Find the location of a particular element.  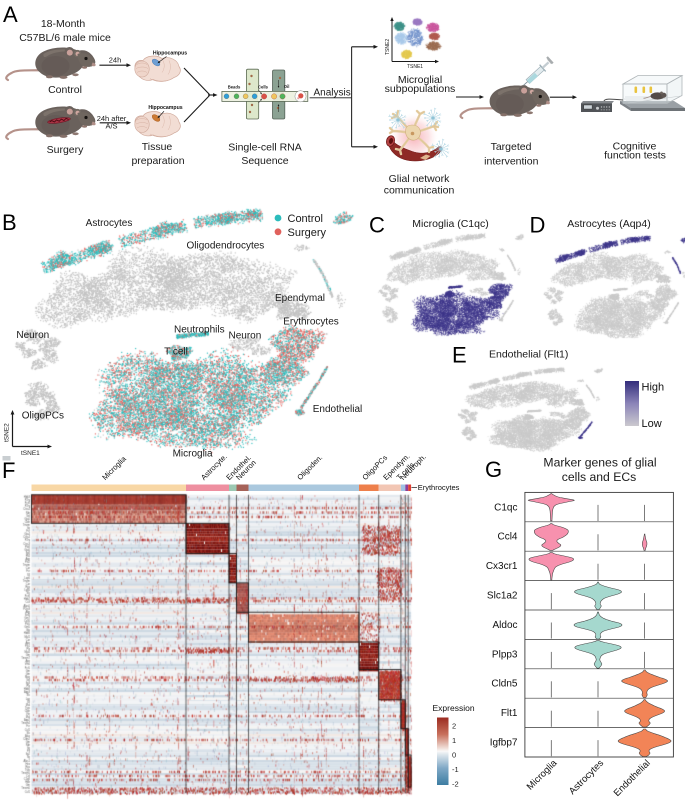

svg-text: OligoPCs is located at coordinates (43, 415).